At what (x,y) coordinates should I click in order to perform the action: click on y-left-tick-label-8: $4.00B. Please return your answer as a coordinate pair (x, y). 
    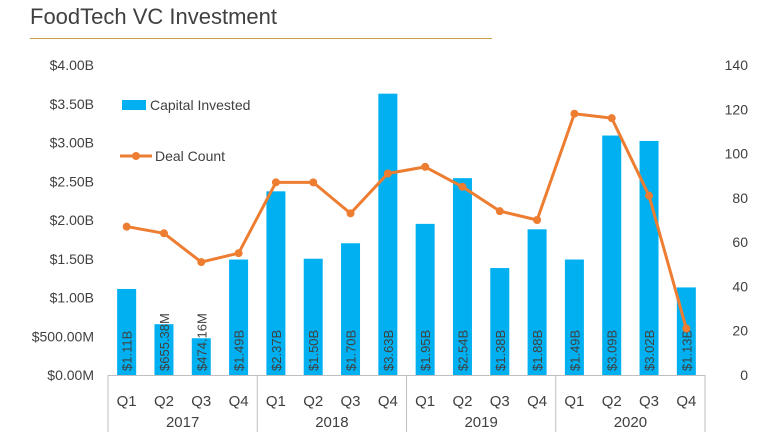
    Looking at the image, I should click on (72, 65).